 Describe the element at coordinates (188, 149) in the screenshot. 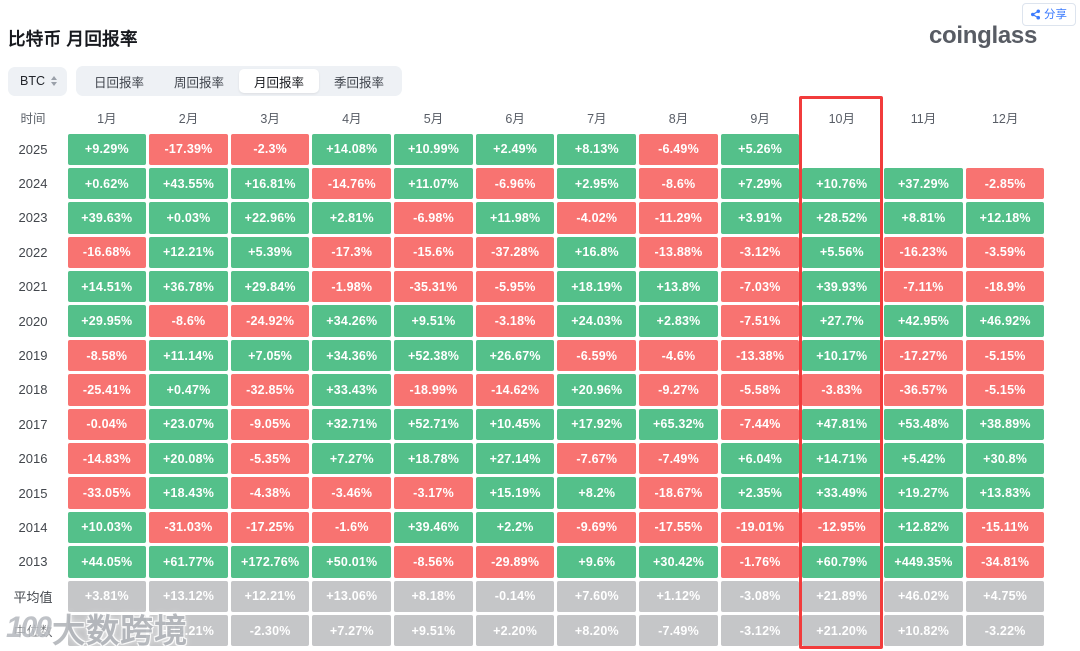

I see `return-cell: -17.39%` at that location.